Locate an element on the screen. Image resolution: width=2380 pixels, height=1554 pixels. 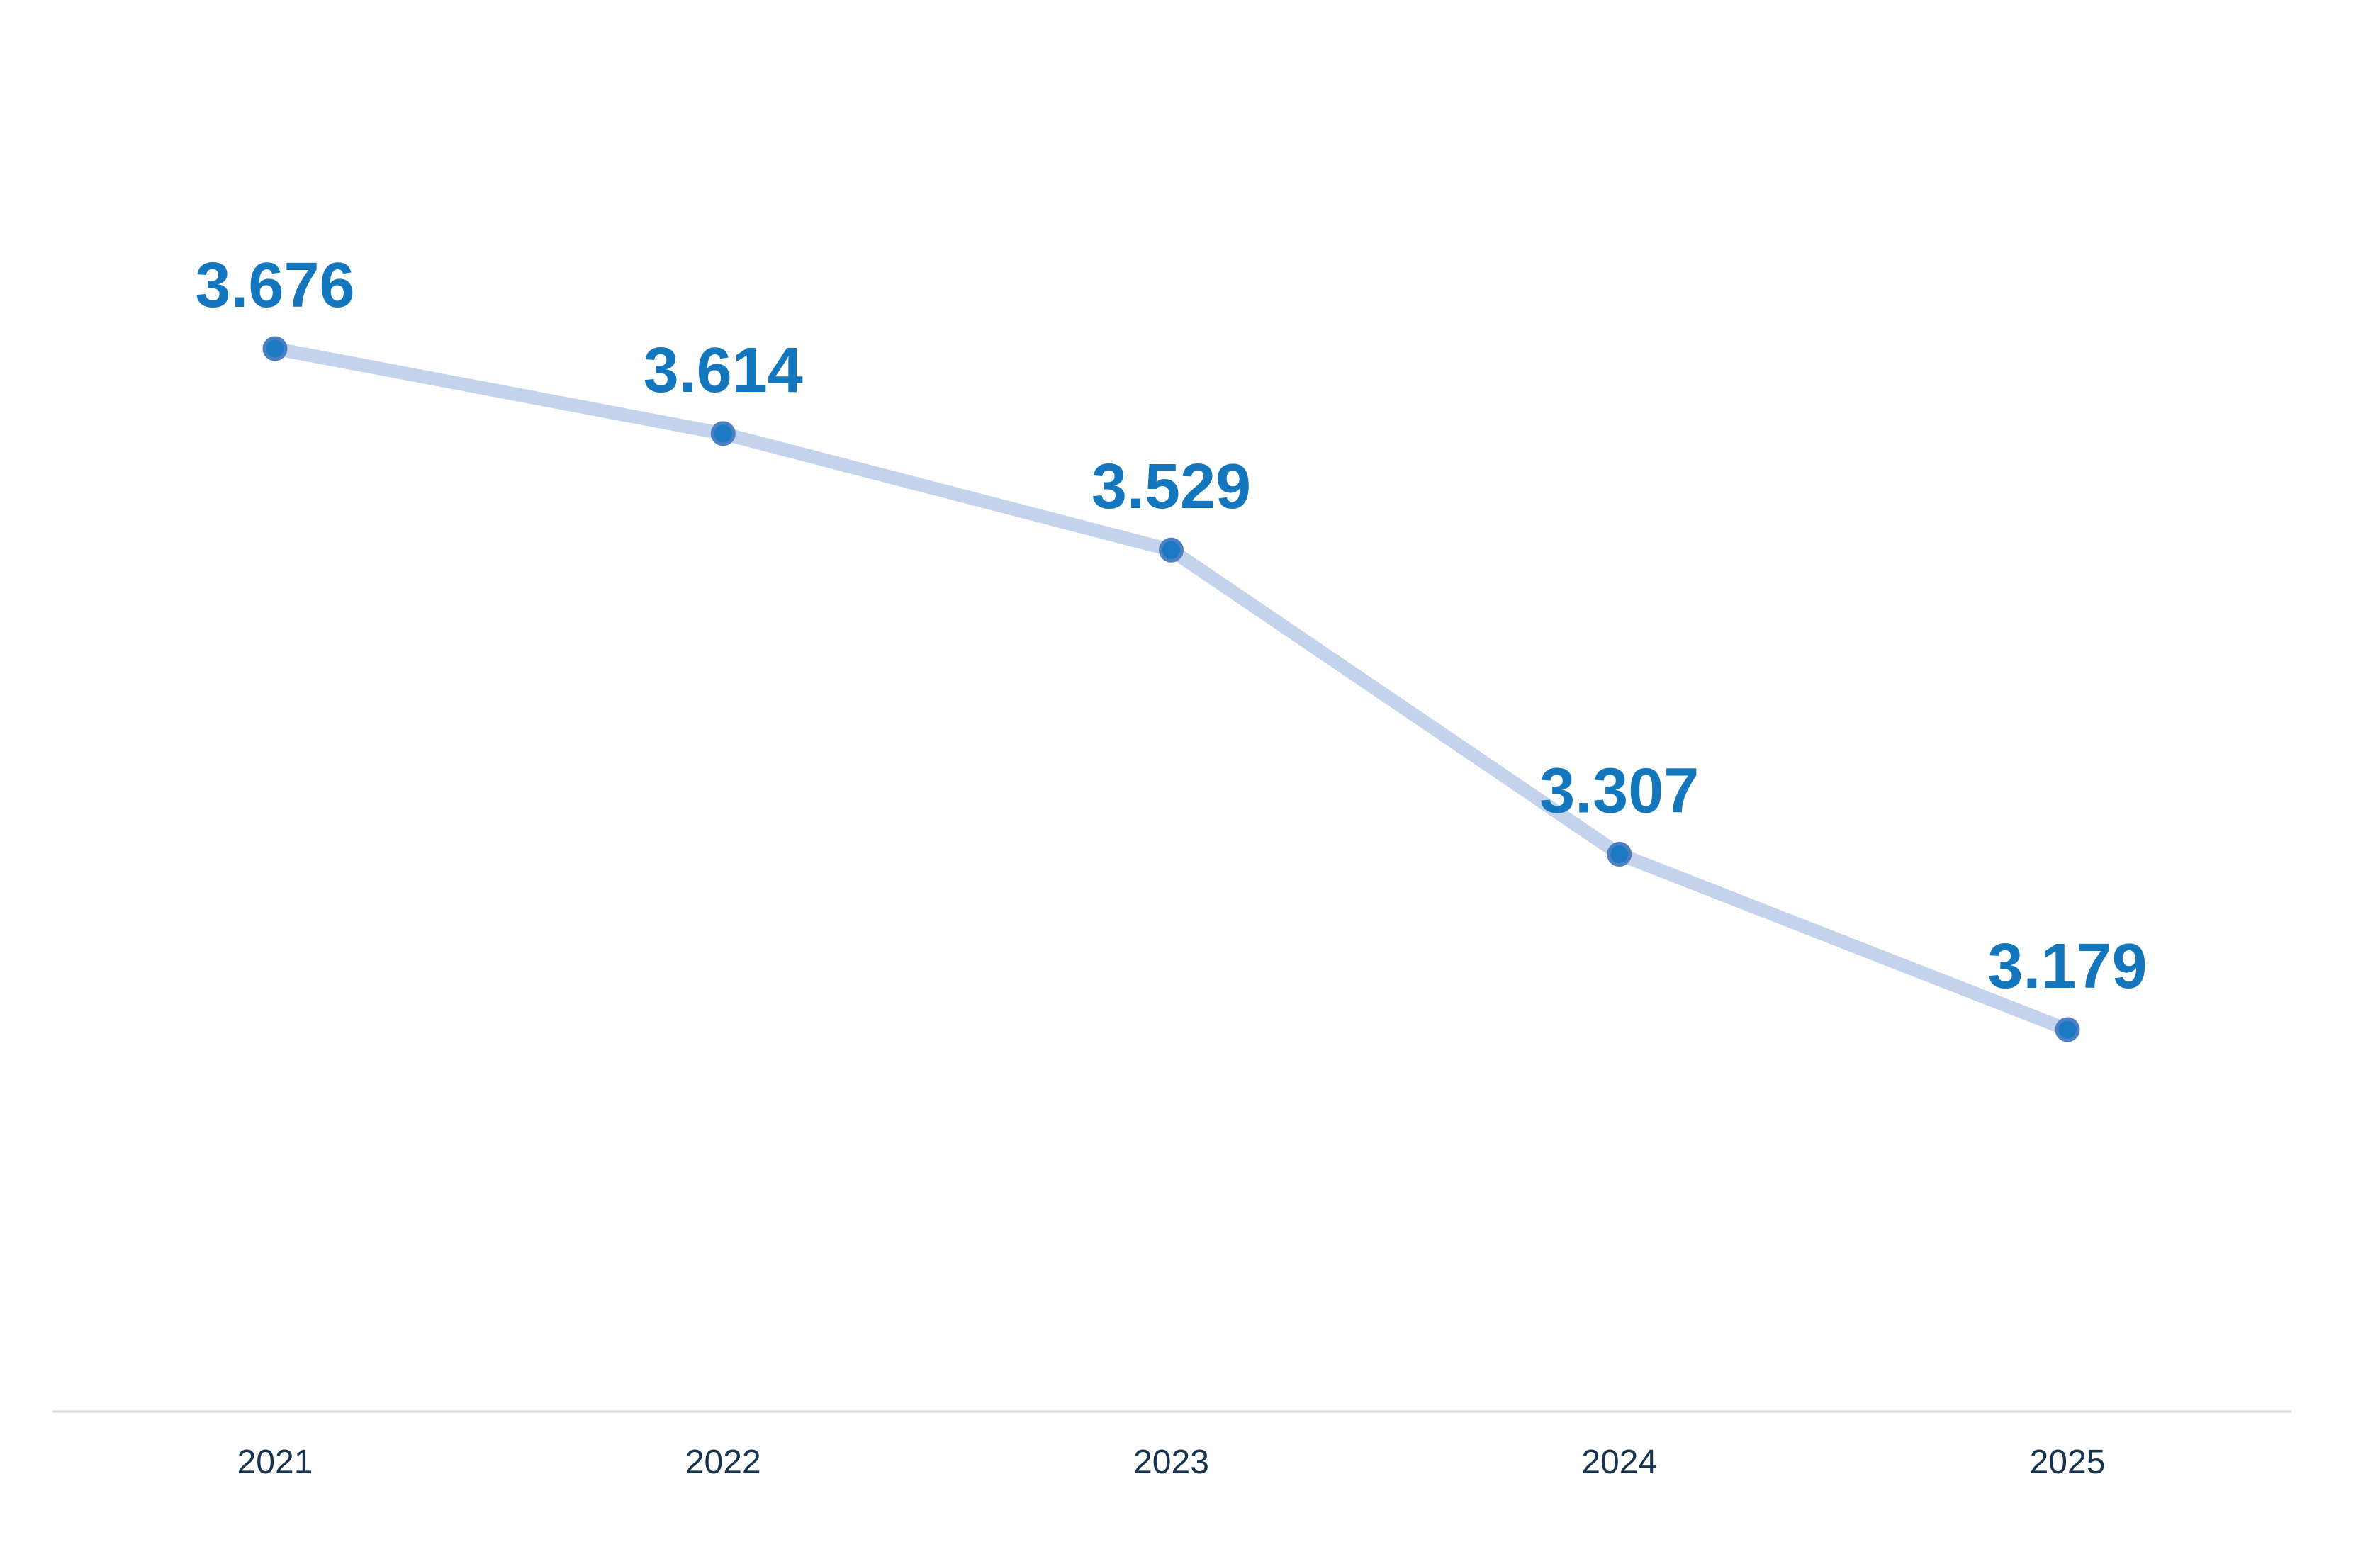
x-axis-tick-label: 2023 is located at coordinates (1171, 1462).